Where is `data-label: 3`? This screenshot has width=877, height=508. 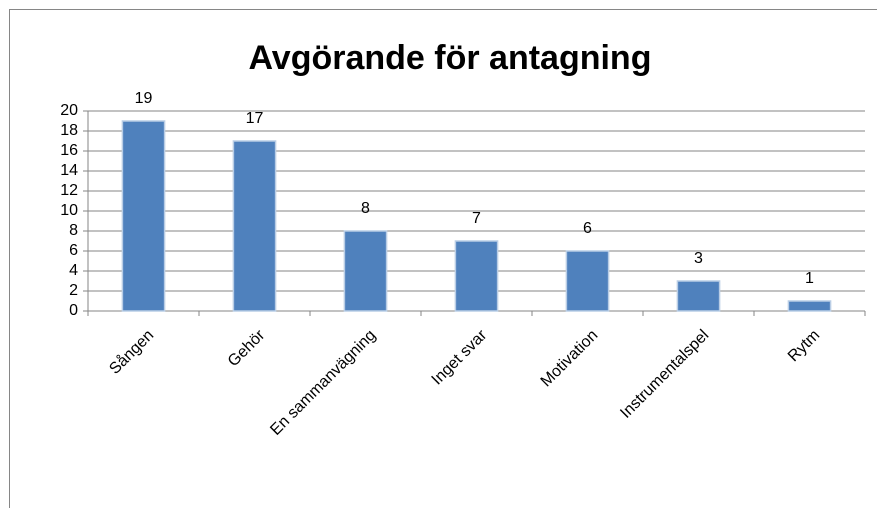 data-label: 3 is located at coordinates (698, 258).